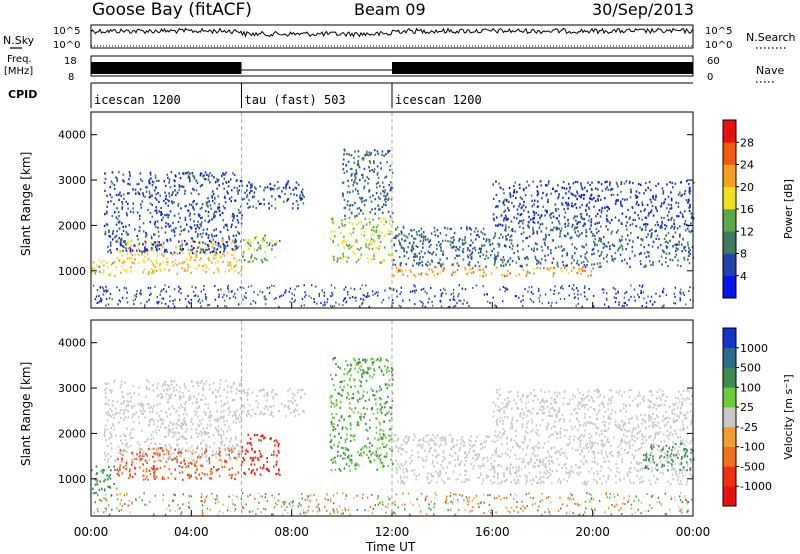 This screenshot has height=554, width=800. What do you see at coordinates (743, 254) in the screenshot?
I see `power-panel-colorbar-label-1: 8` at bounding box center [743, 254].